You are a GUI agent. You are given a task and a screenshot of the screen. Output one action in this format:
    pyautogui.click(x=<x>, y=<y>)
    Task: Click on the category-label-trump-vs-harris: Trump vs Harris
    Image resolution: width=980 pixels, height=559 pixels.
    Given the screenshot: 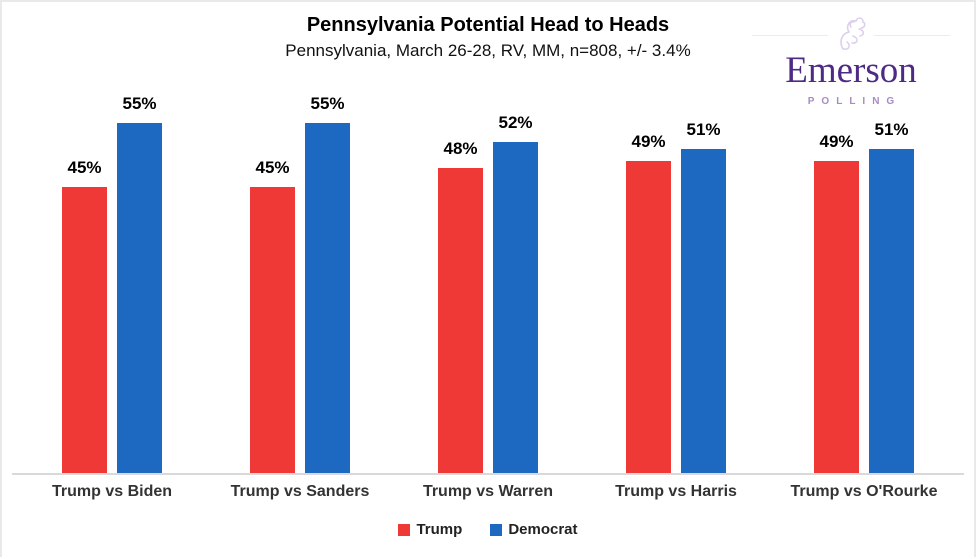 What is the action you would take?
    pyautogui.click(x=676, y=491)
    